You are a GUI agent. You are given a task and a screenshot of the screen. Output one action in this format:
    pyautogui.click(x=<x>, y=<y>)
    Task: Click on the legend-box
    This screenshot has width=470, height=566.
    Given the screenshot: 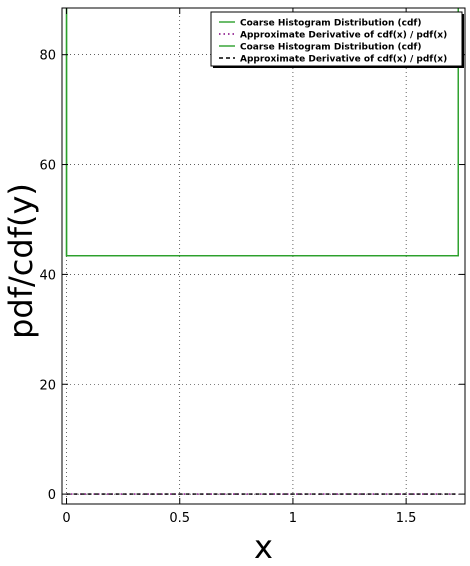 What is the action you would take?
    pyautogui.click(x=336, y=39)
    